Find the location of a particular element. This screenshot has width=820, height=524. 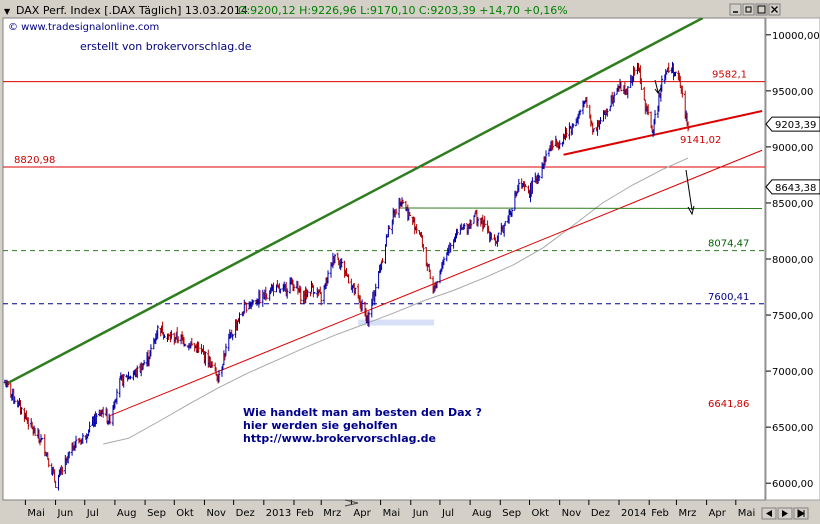

x-tick-label-0: Mai is located at coordinates (36, 513).